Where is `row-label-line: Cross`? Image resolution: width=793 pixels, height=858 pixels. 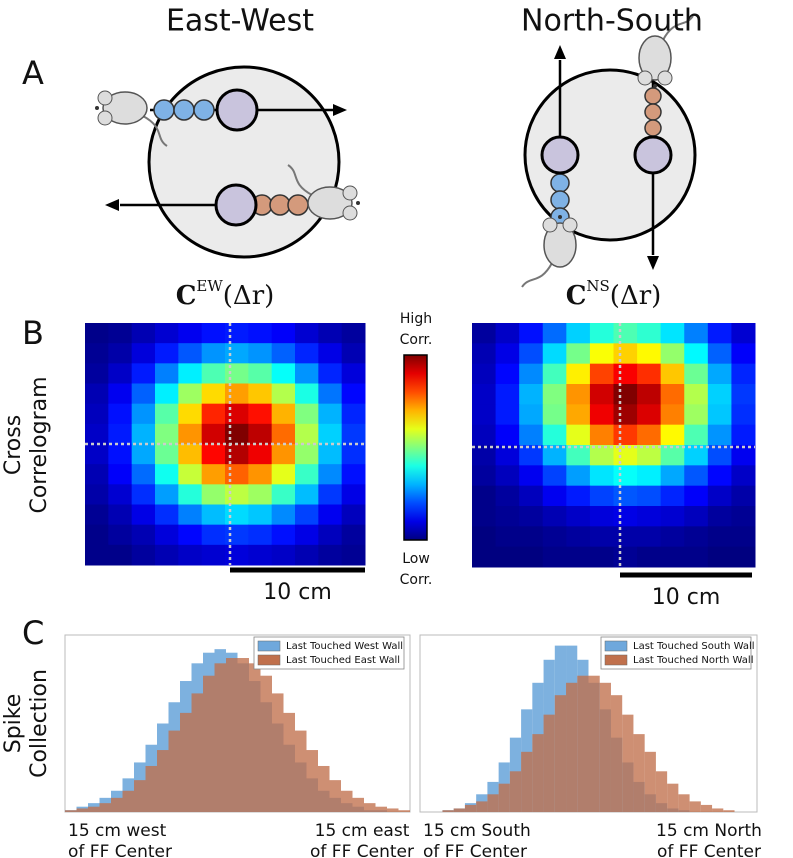 row-label-line: Cross is located at coordinates (13, 445).